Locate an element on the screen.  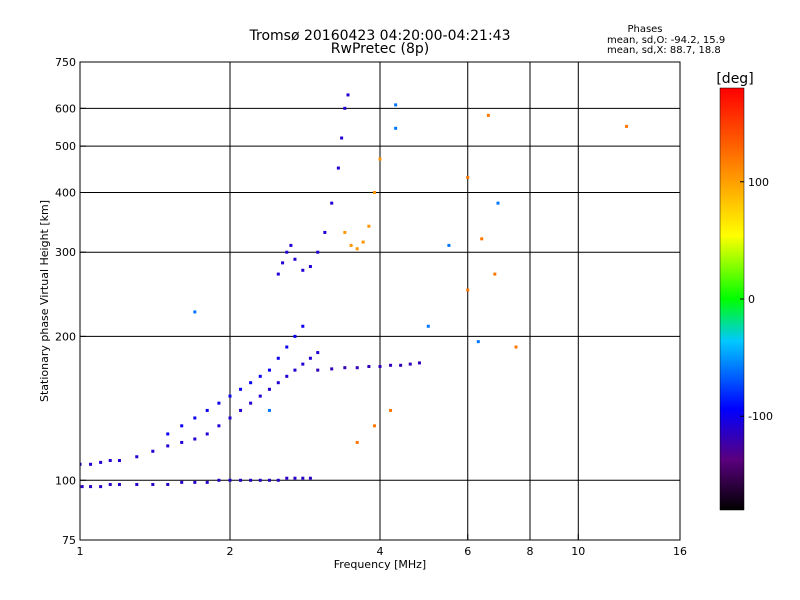
colorbar-label: [deg] is located at coordinates (734, 79).